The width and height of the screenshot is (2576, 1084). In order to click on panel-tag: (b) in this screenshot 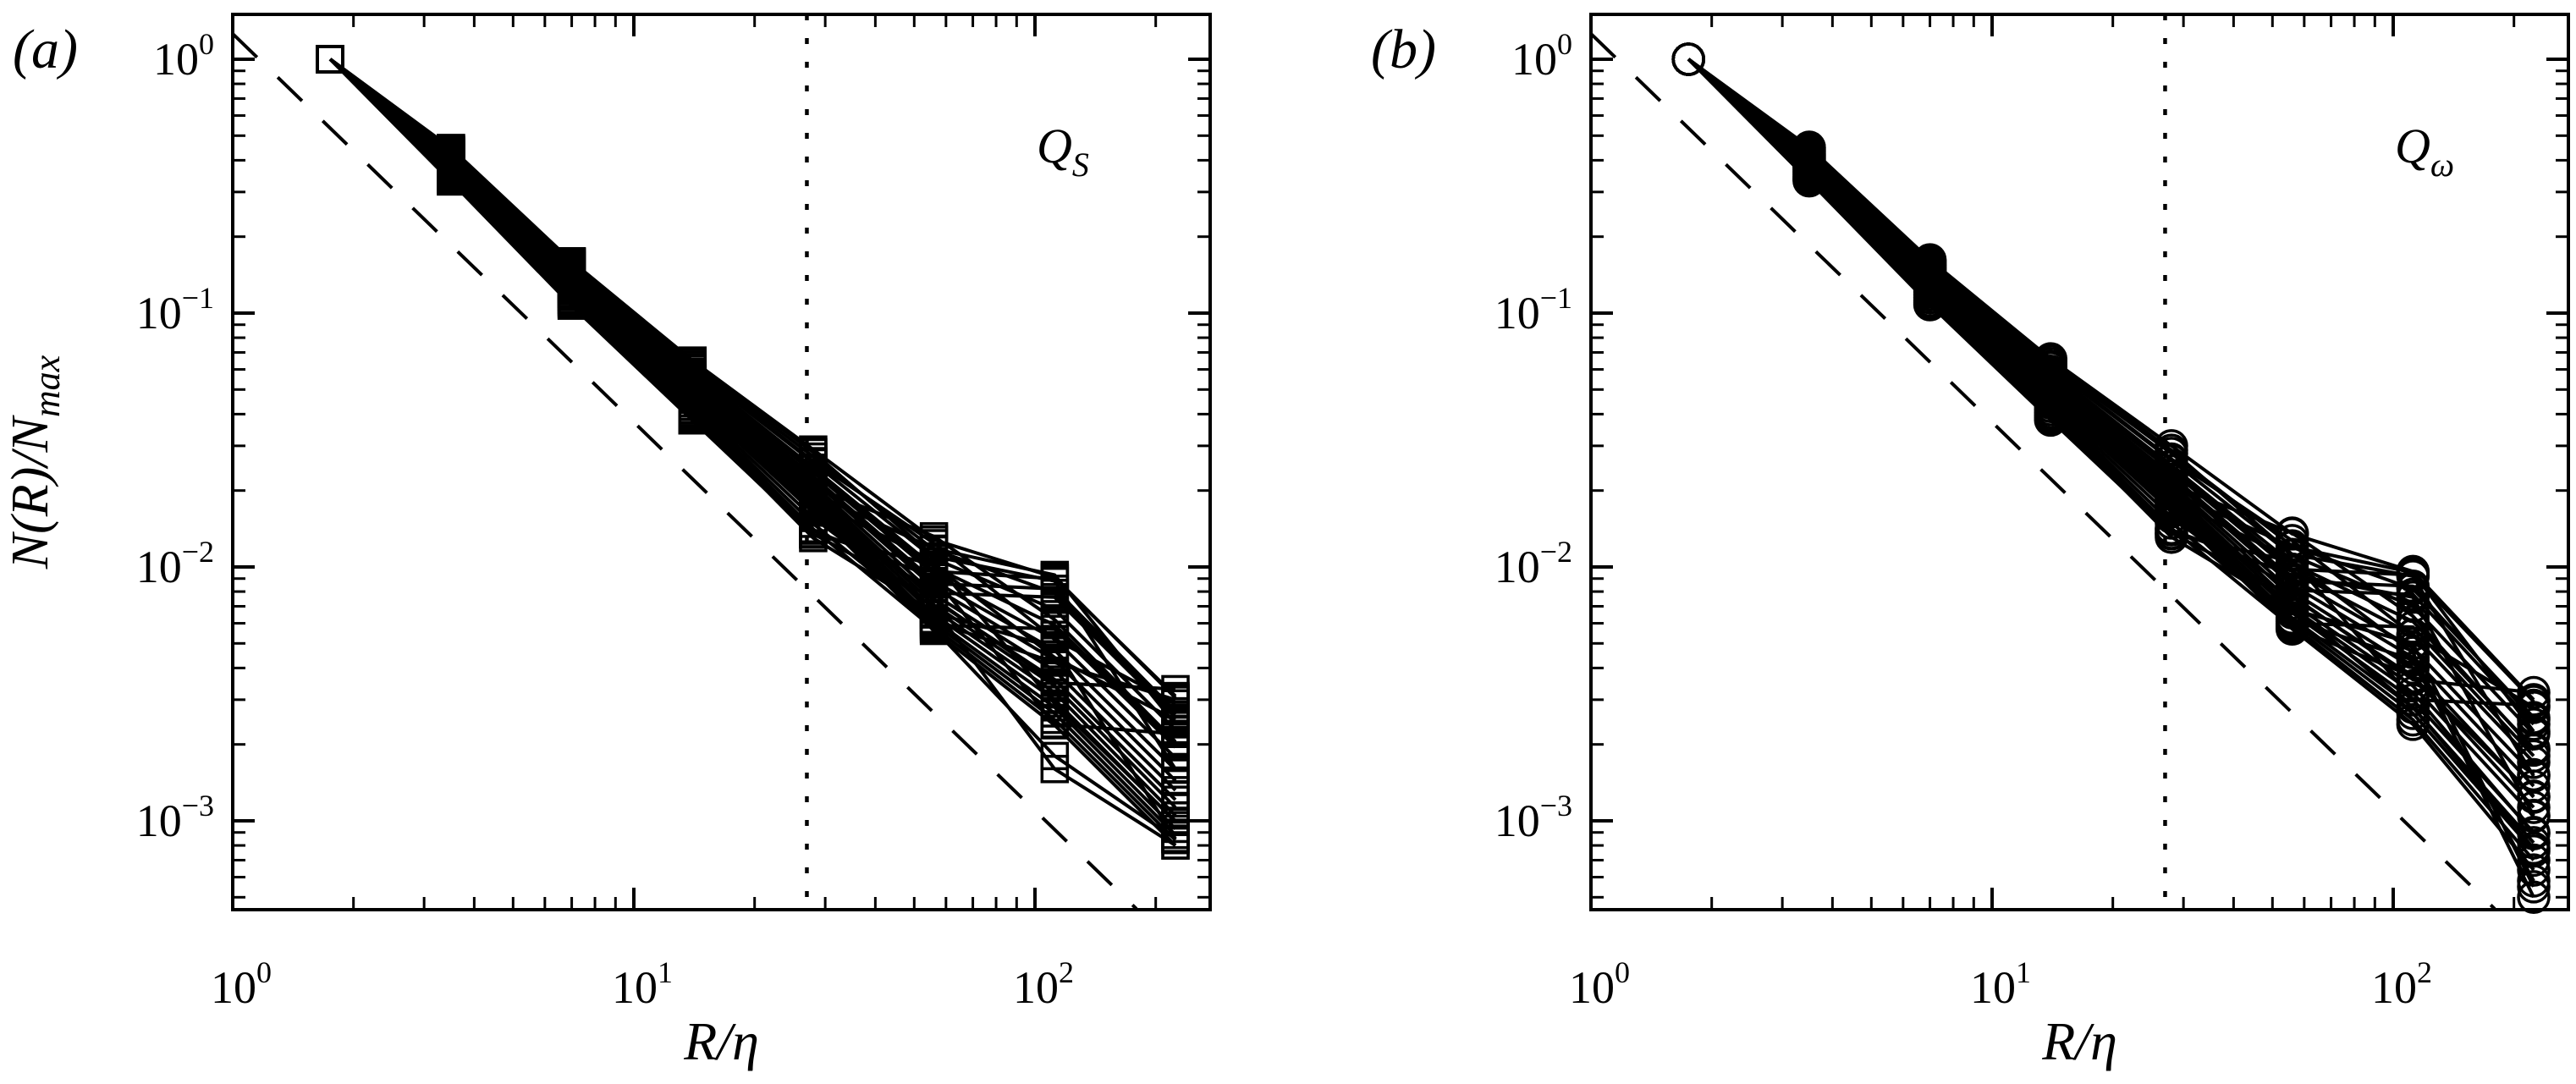, I will do `click(1403, 49)`.